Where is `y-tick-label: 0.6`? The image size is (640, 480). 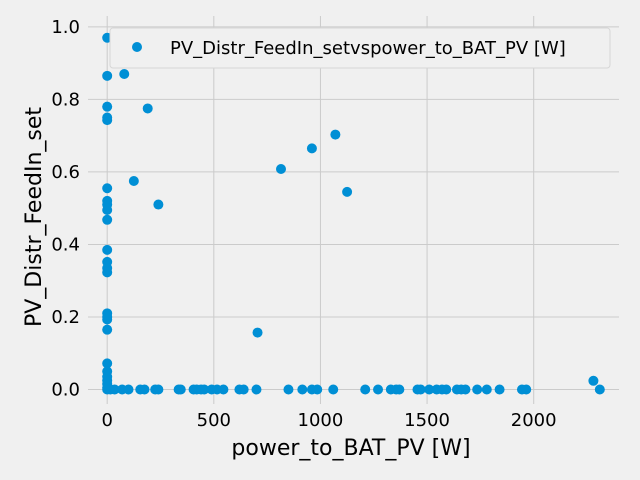 y-tick-label: 0.6 is located at coordinates (65, 172).